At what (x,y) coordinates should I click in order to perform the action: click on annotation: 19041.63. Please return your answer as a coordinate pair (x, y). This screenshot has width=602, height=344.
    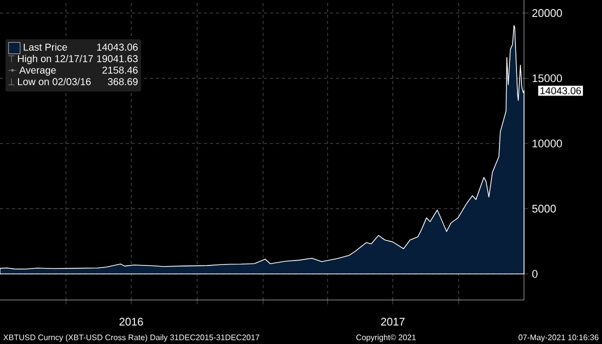
    Looking at the image, I should click on (117, 58).